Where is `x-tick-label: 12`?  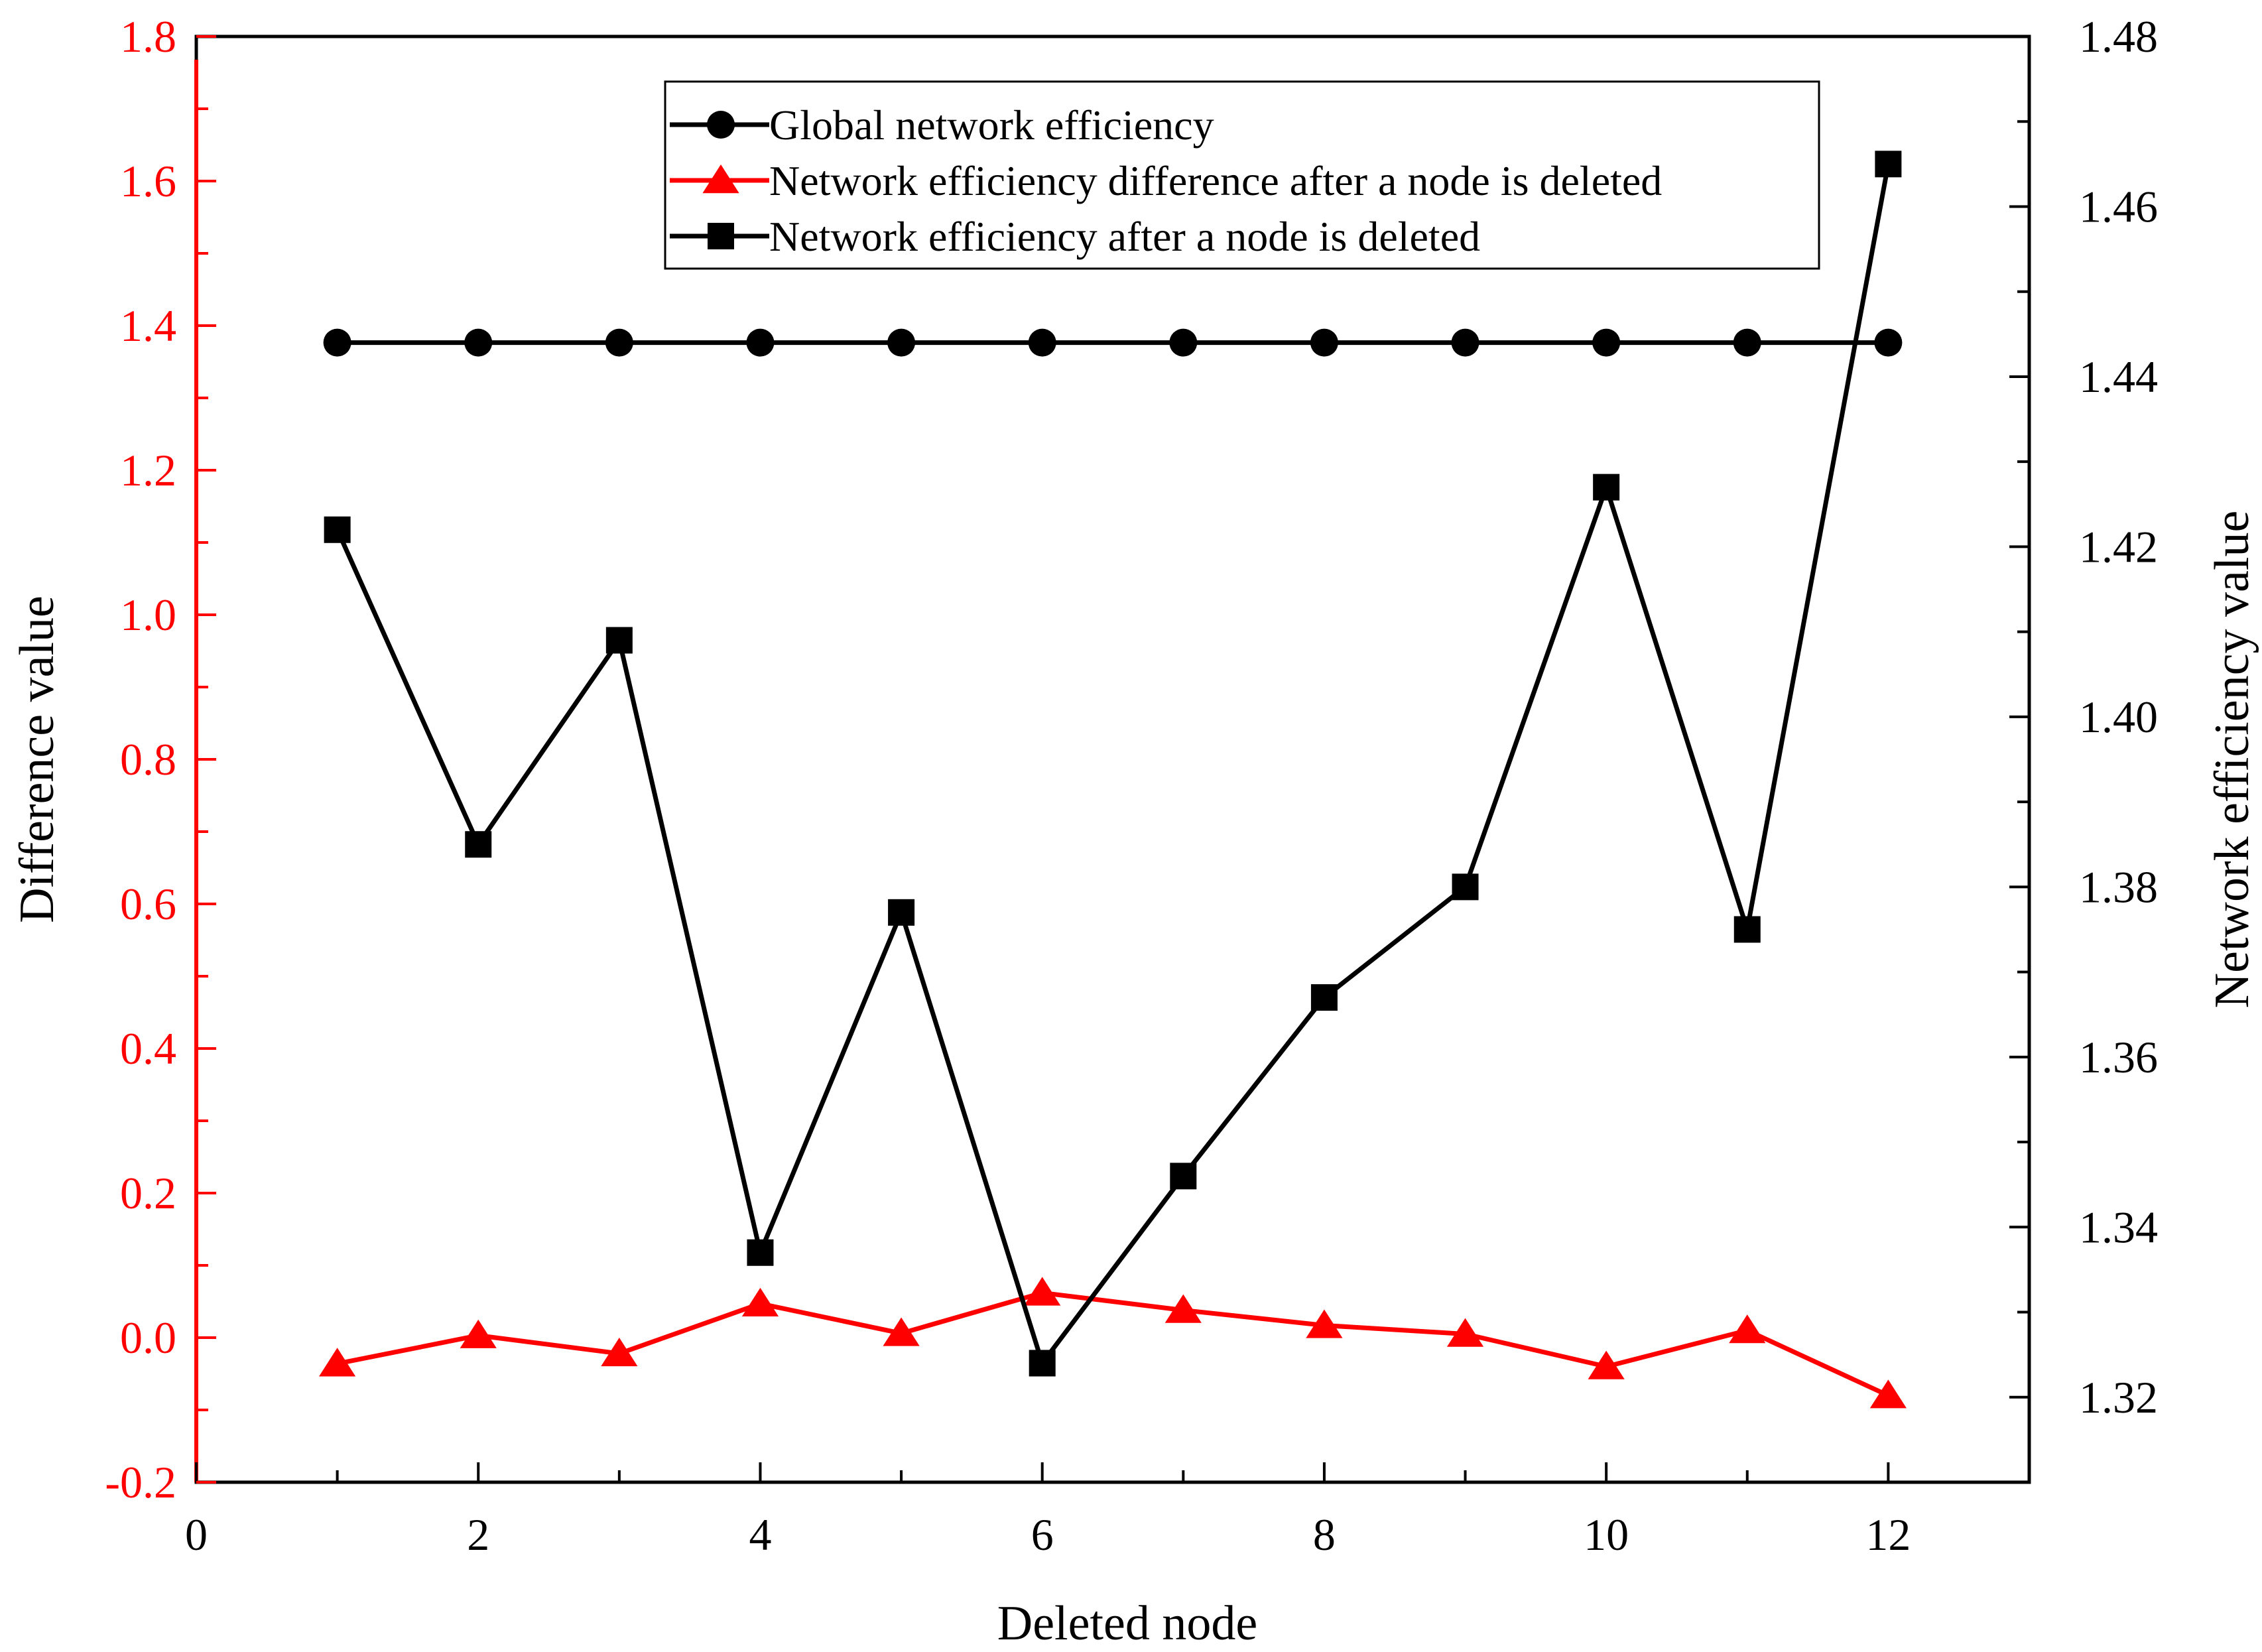
x-tick-label: 12 is located at coordinates (1888, 1534).